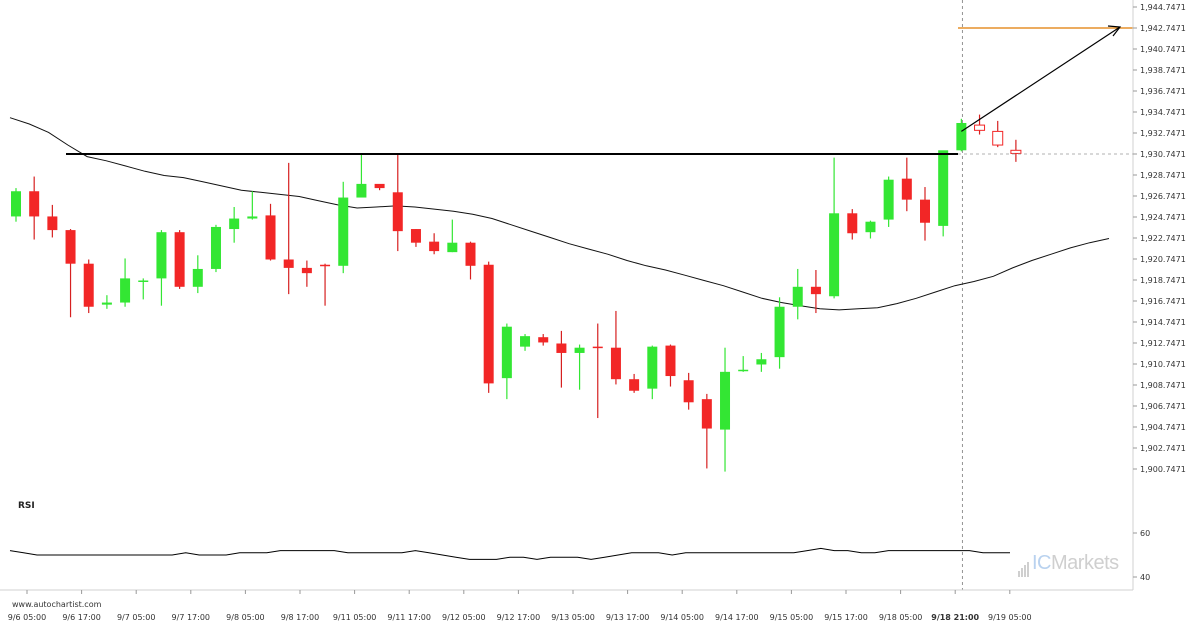 The height and width of the screenshot is (630, 1200). Describe the element at coordinates (1145, 533) in the screenshot. I see `rsi-tick-label: 60` at that location.